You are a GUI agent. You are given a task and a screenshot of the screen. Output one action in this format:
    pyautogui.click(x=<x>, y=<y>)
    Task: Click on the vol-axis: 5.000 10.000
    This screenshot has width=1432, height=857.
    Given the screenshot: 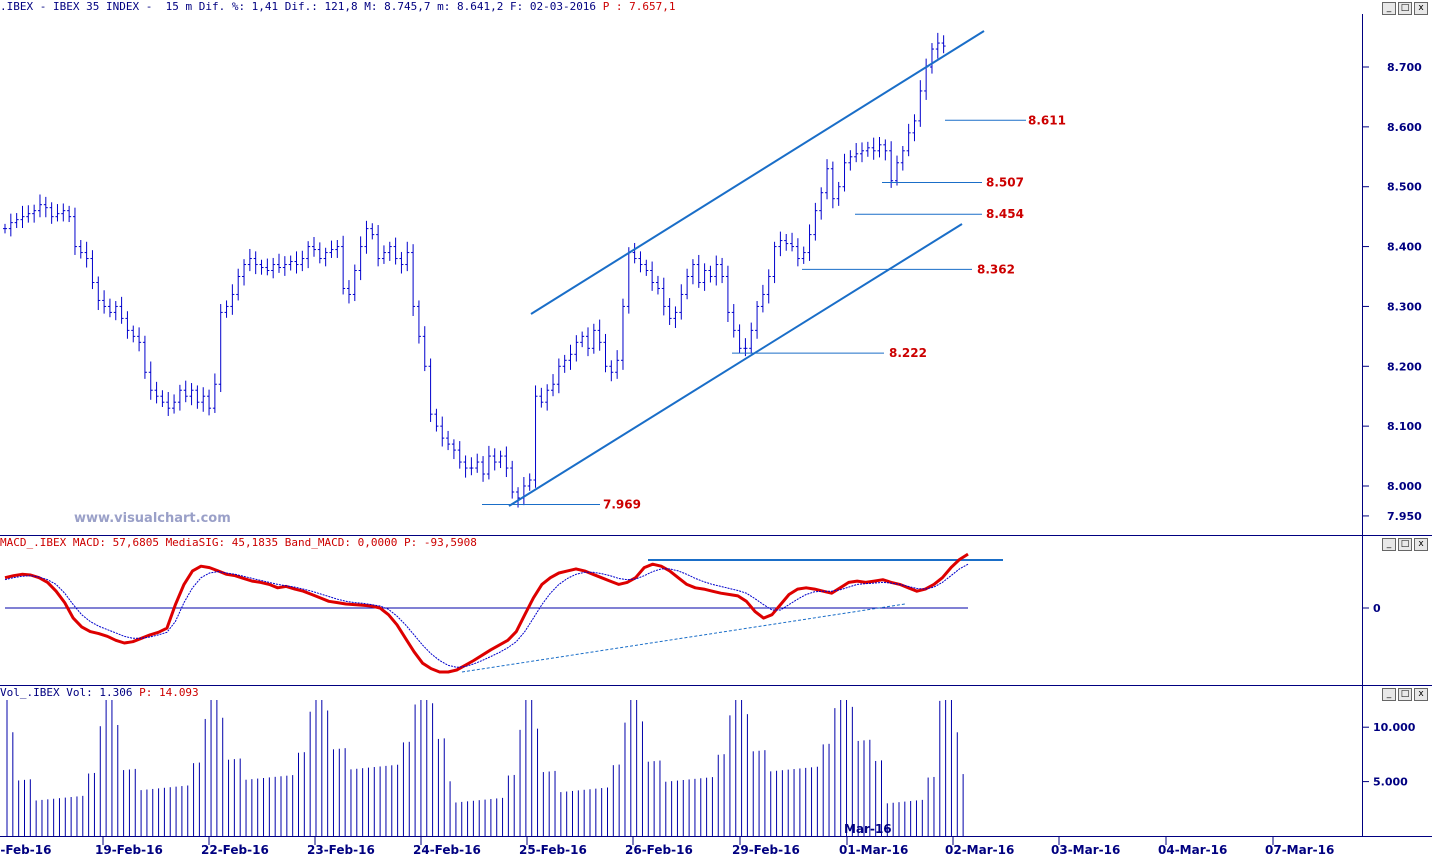 What is the action you would take?
    pyautogui.click(x=1397, y=761)
    